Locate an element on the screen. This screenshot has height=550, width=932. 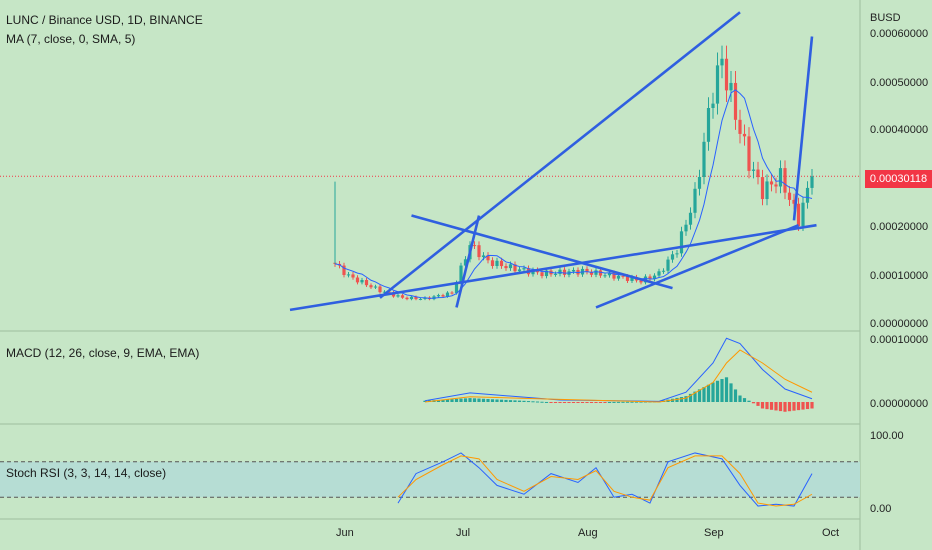
time-tick: Jul is located at coordinates (463, 533).